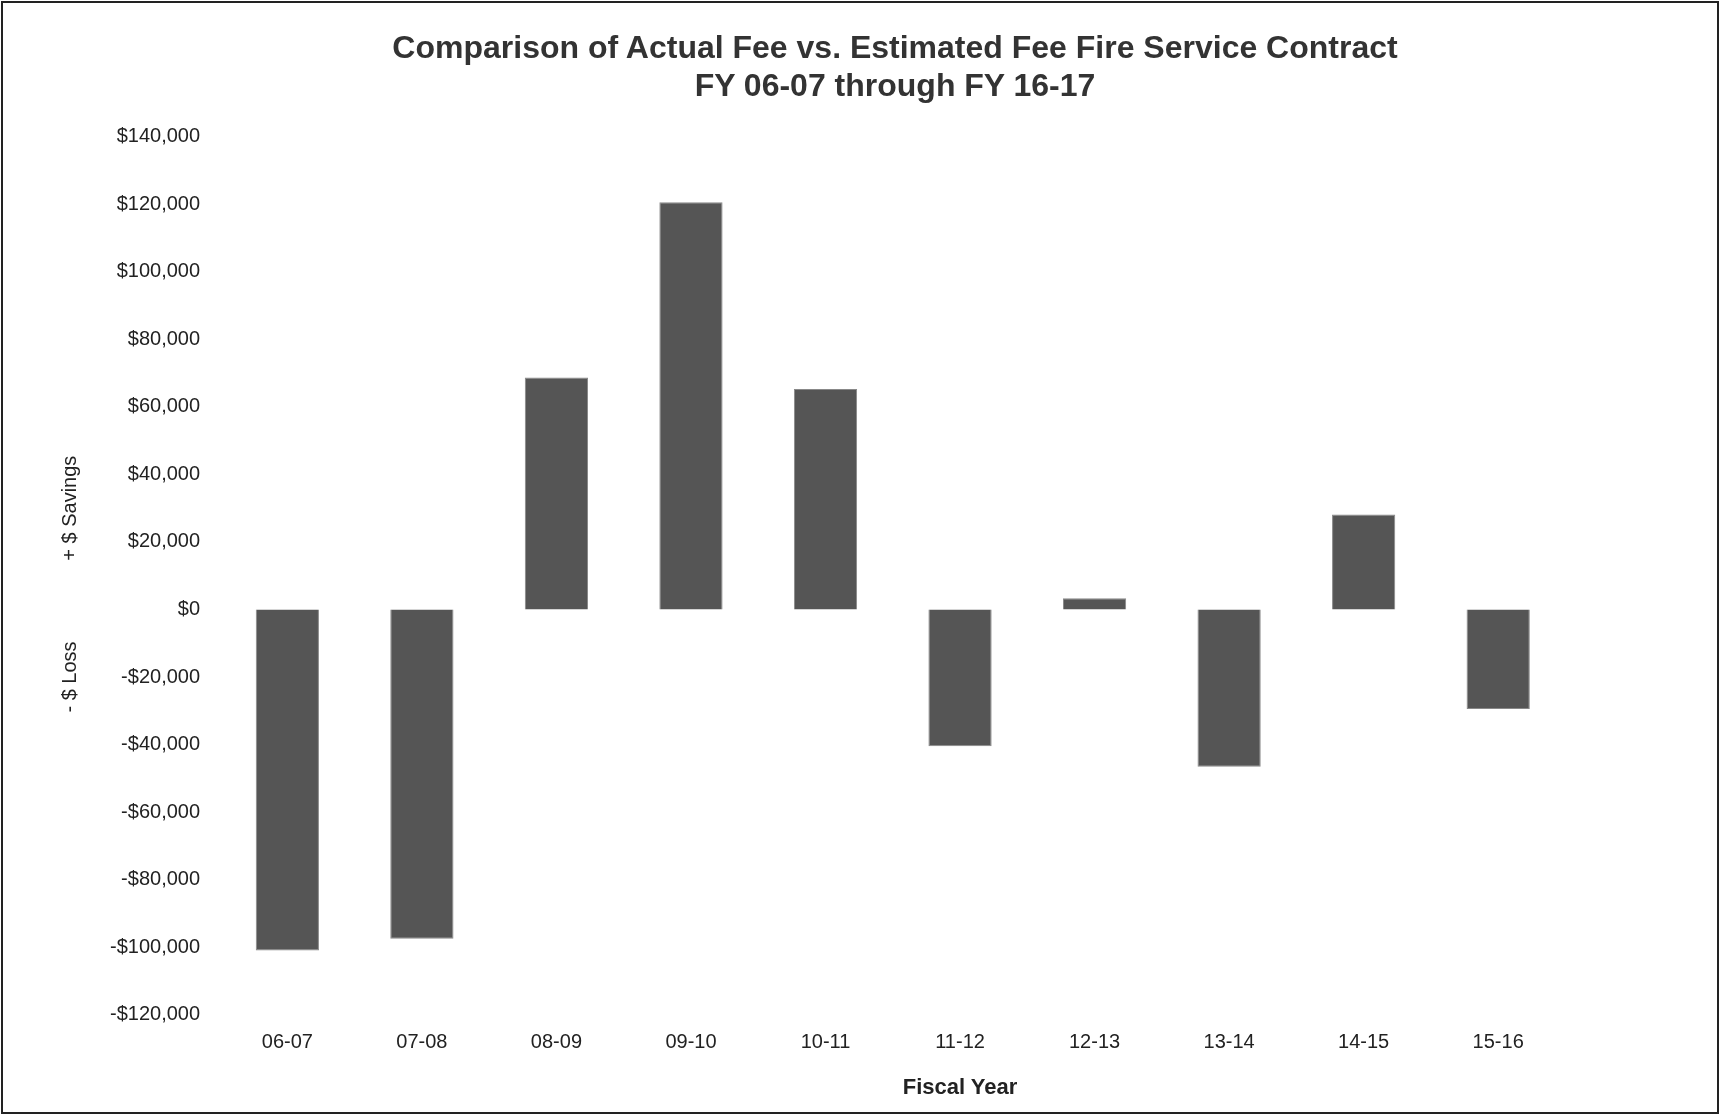 The image size is (1720, 1115). What do you see at coordinates (1498, 1041) in the screenshot?
I see `x-tick-label: 15-16` at bounding box center [1498, 1041].